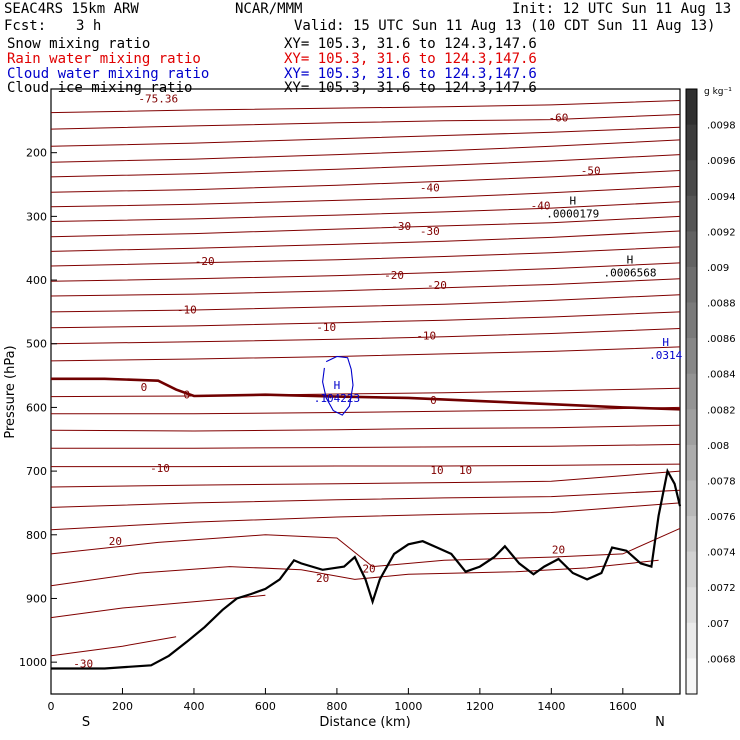 Image resolution: width=740 pixels, height=740 pixels. Describe the element at coordinates (269, 9) in the screenshot. I see `organization: NCAR/MMM` at that location.